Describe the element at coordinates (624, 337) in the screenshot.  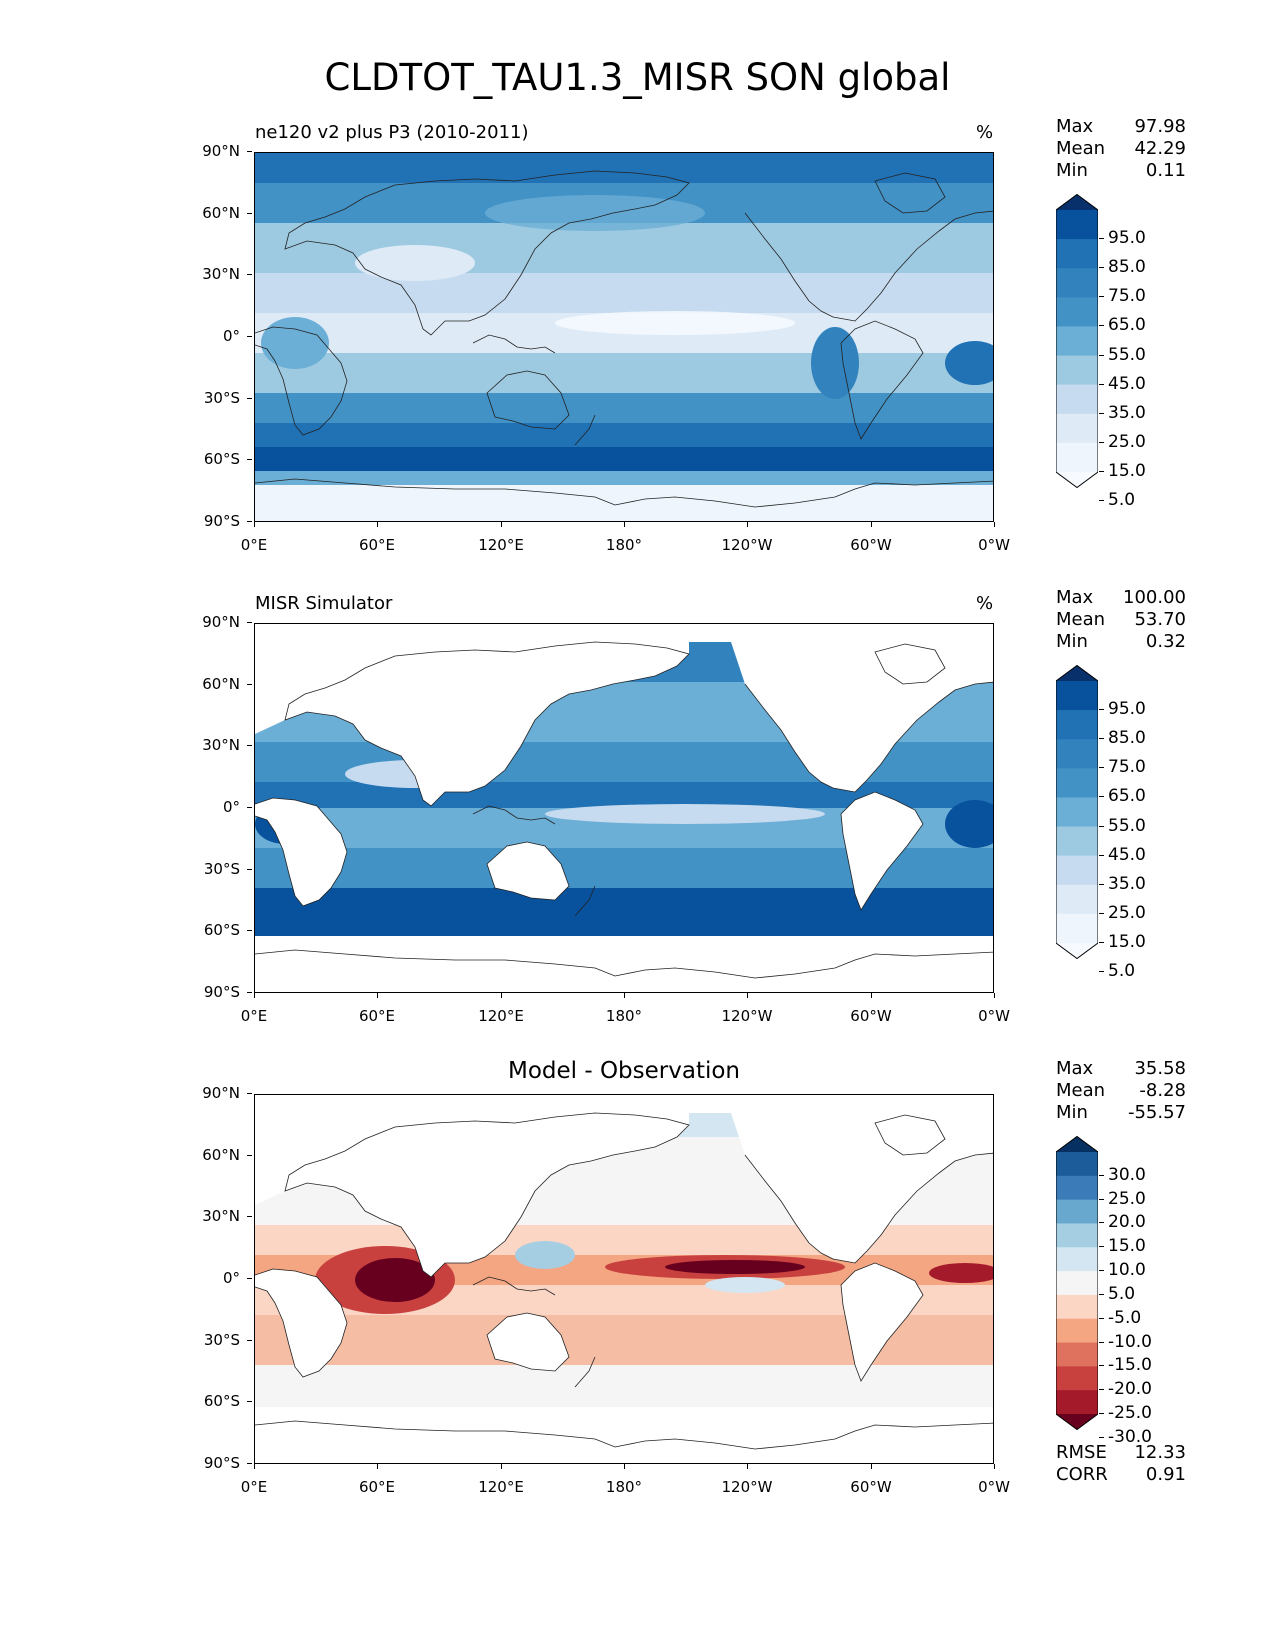
I see `map-model` at that location.